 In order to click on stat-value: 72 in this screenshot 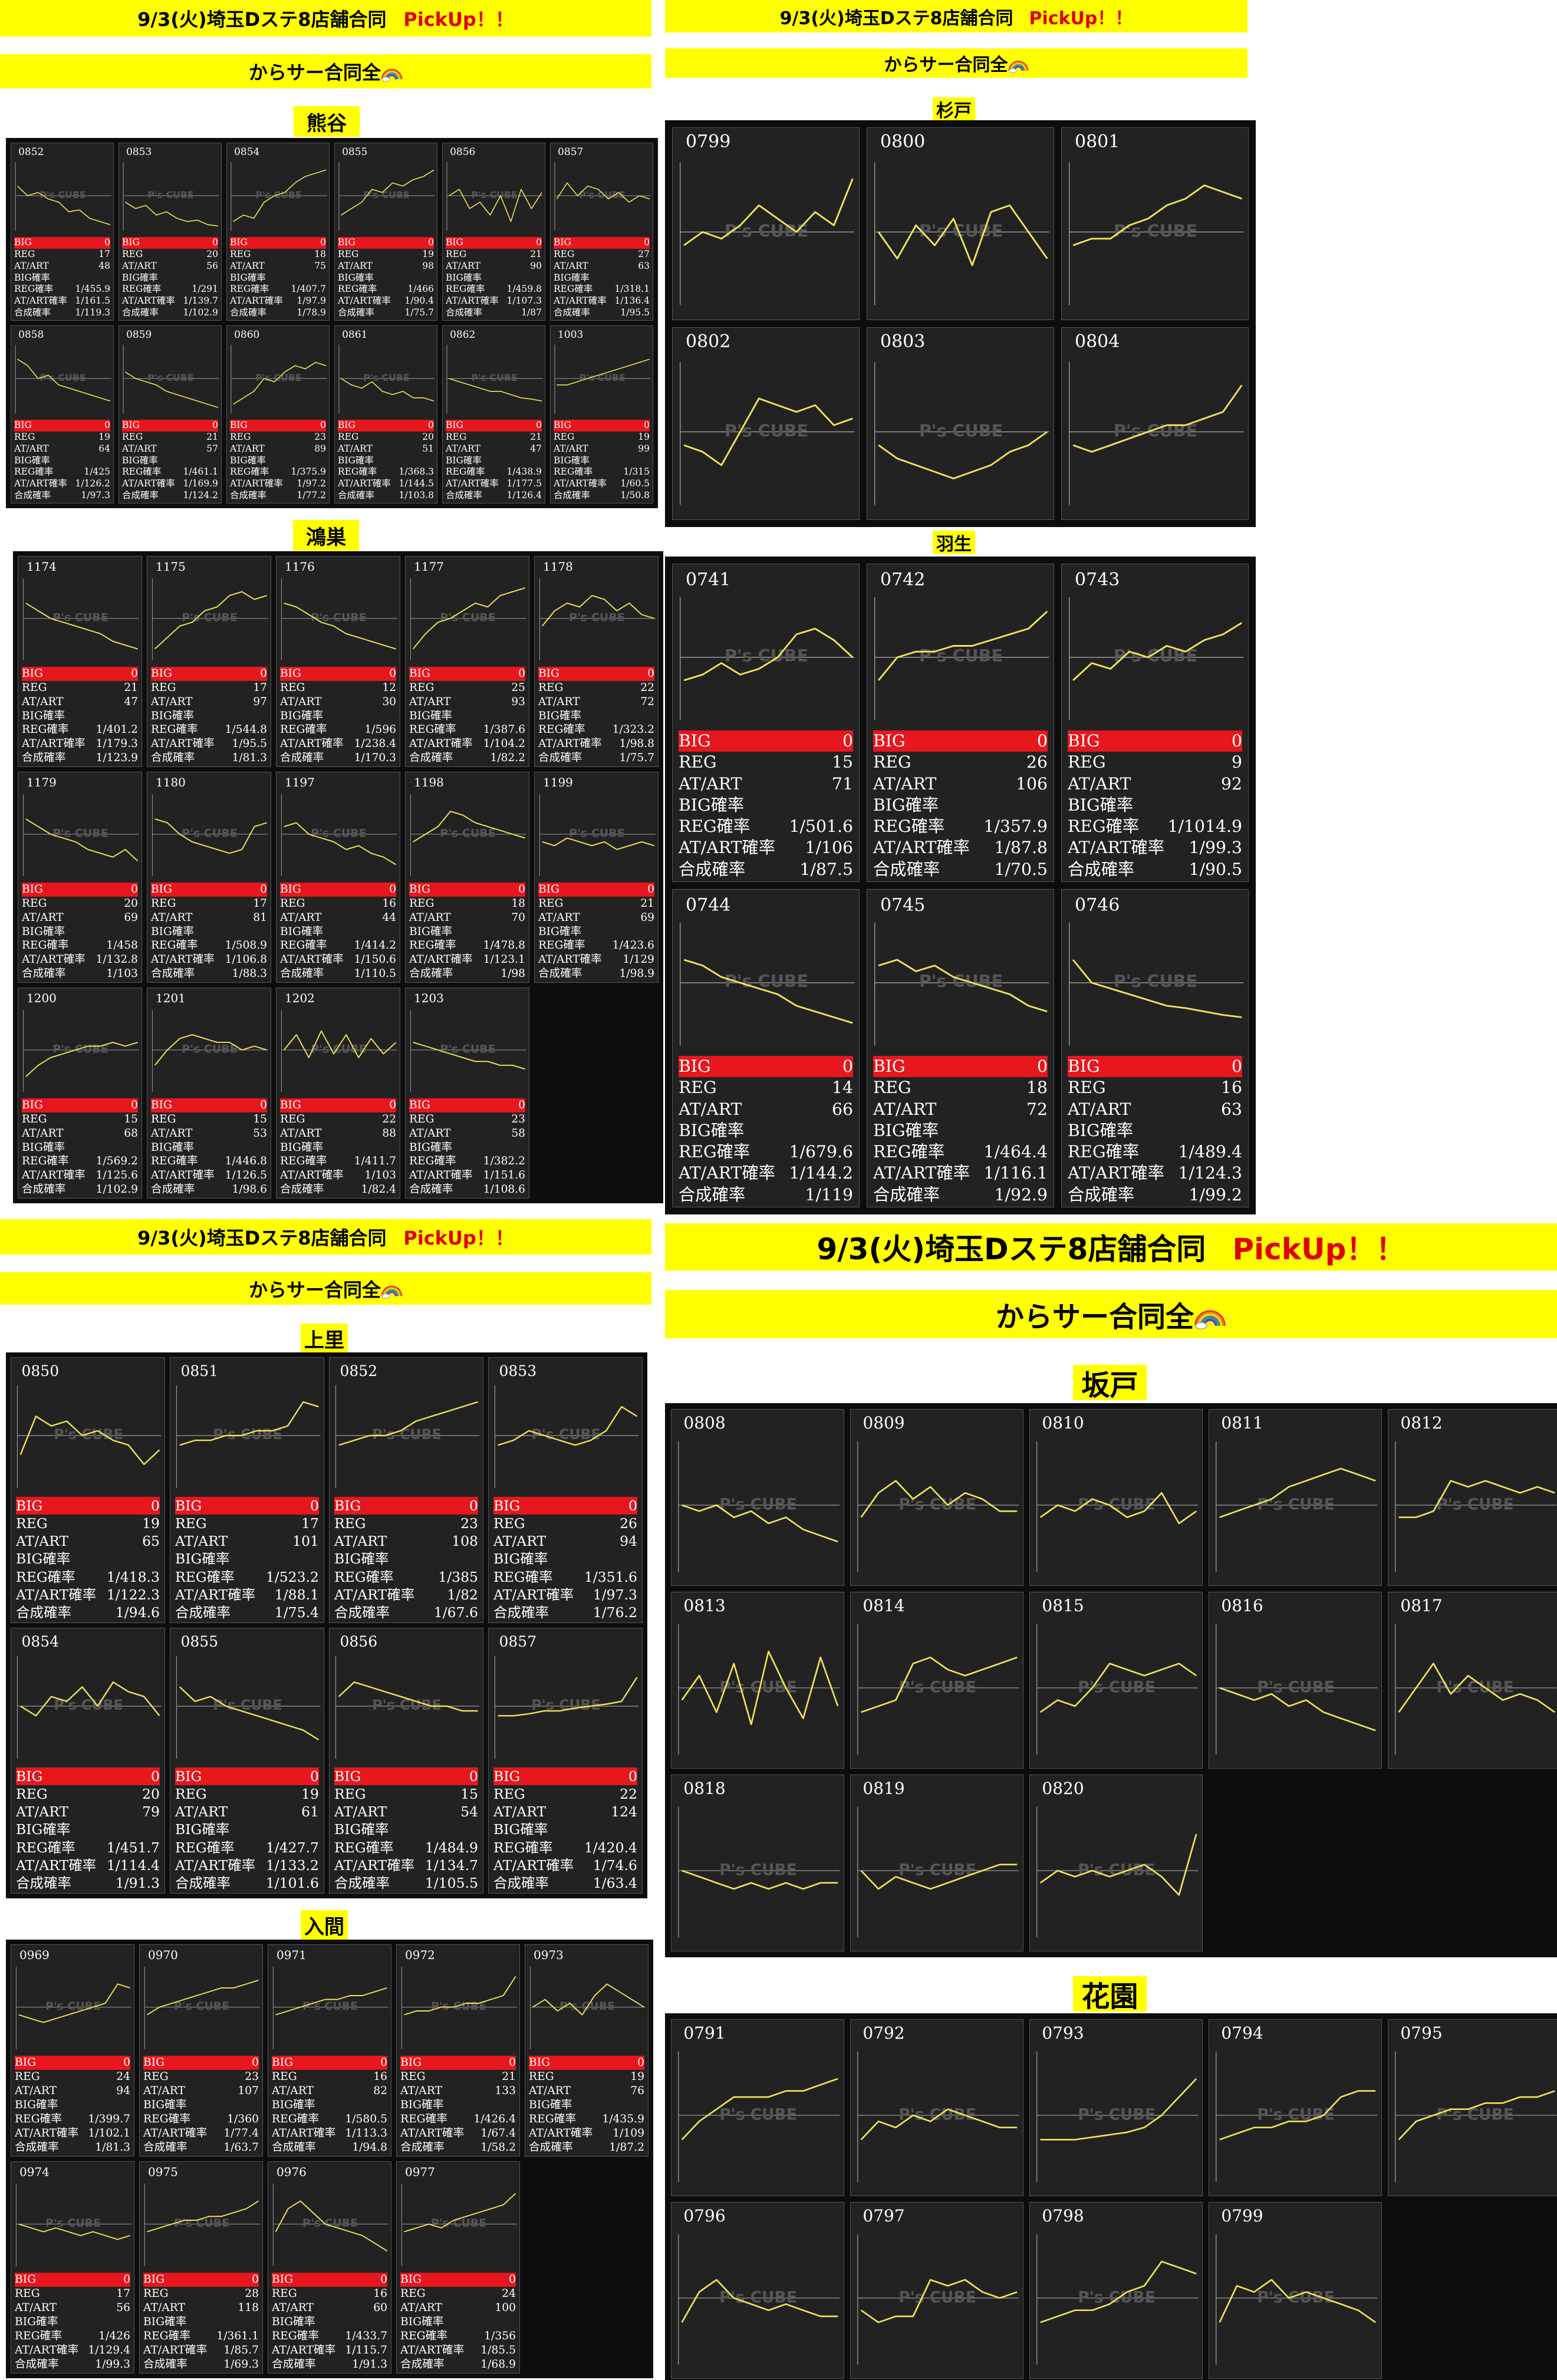, I will do `click(1037, 1109)`.